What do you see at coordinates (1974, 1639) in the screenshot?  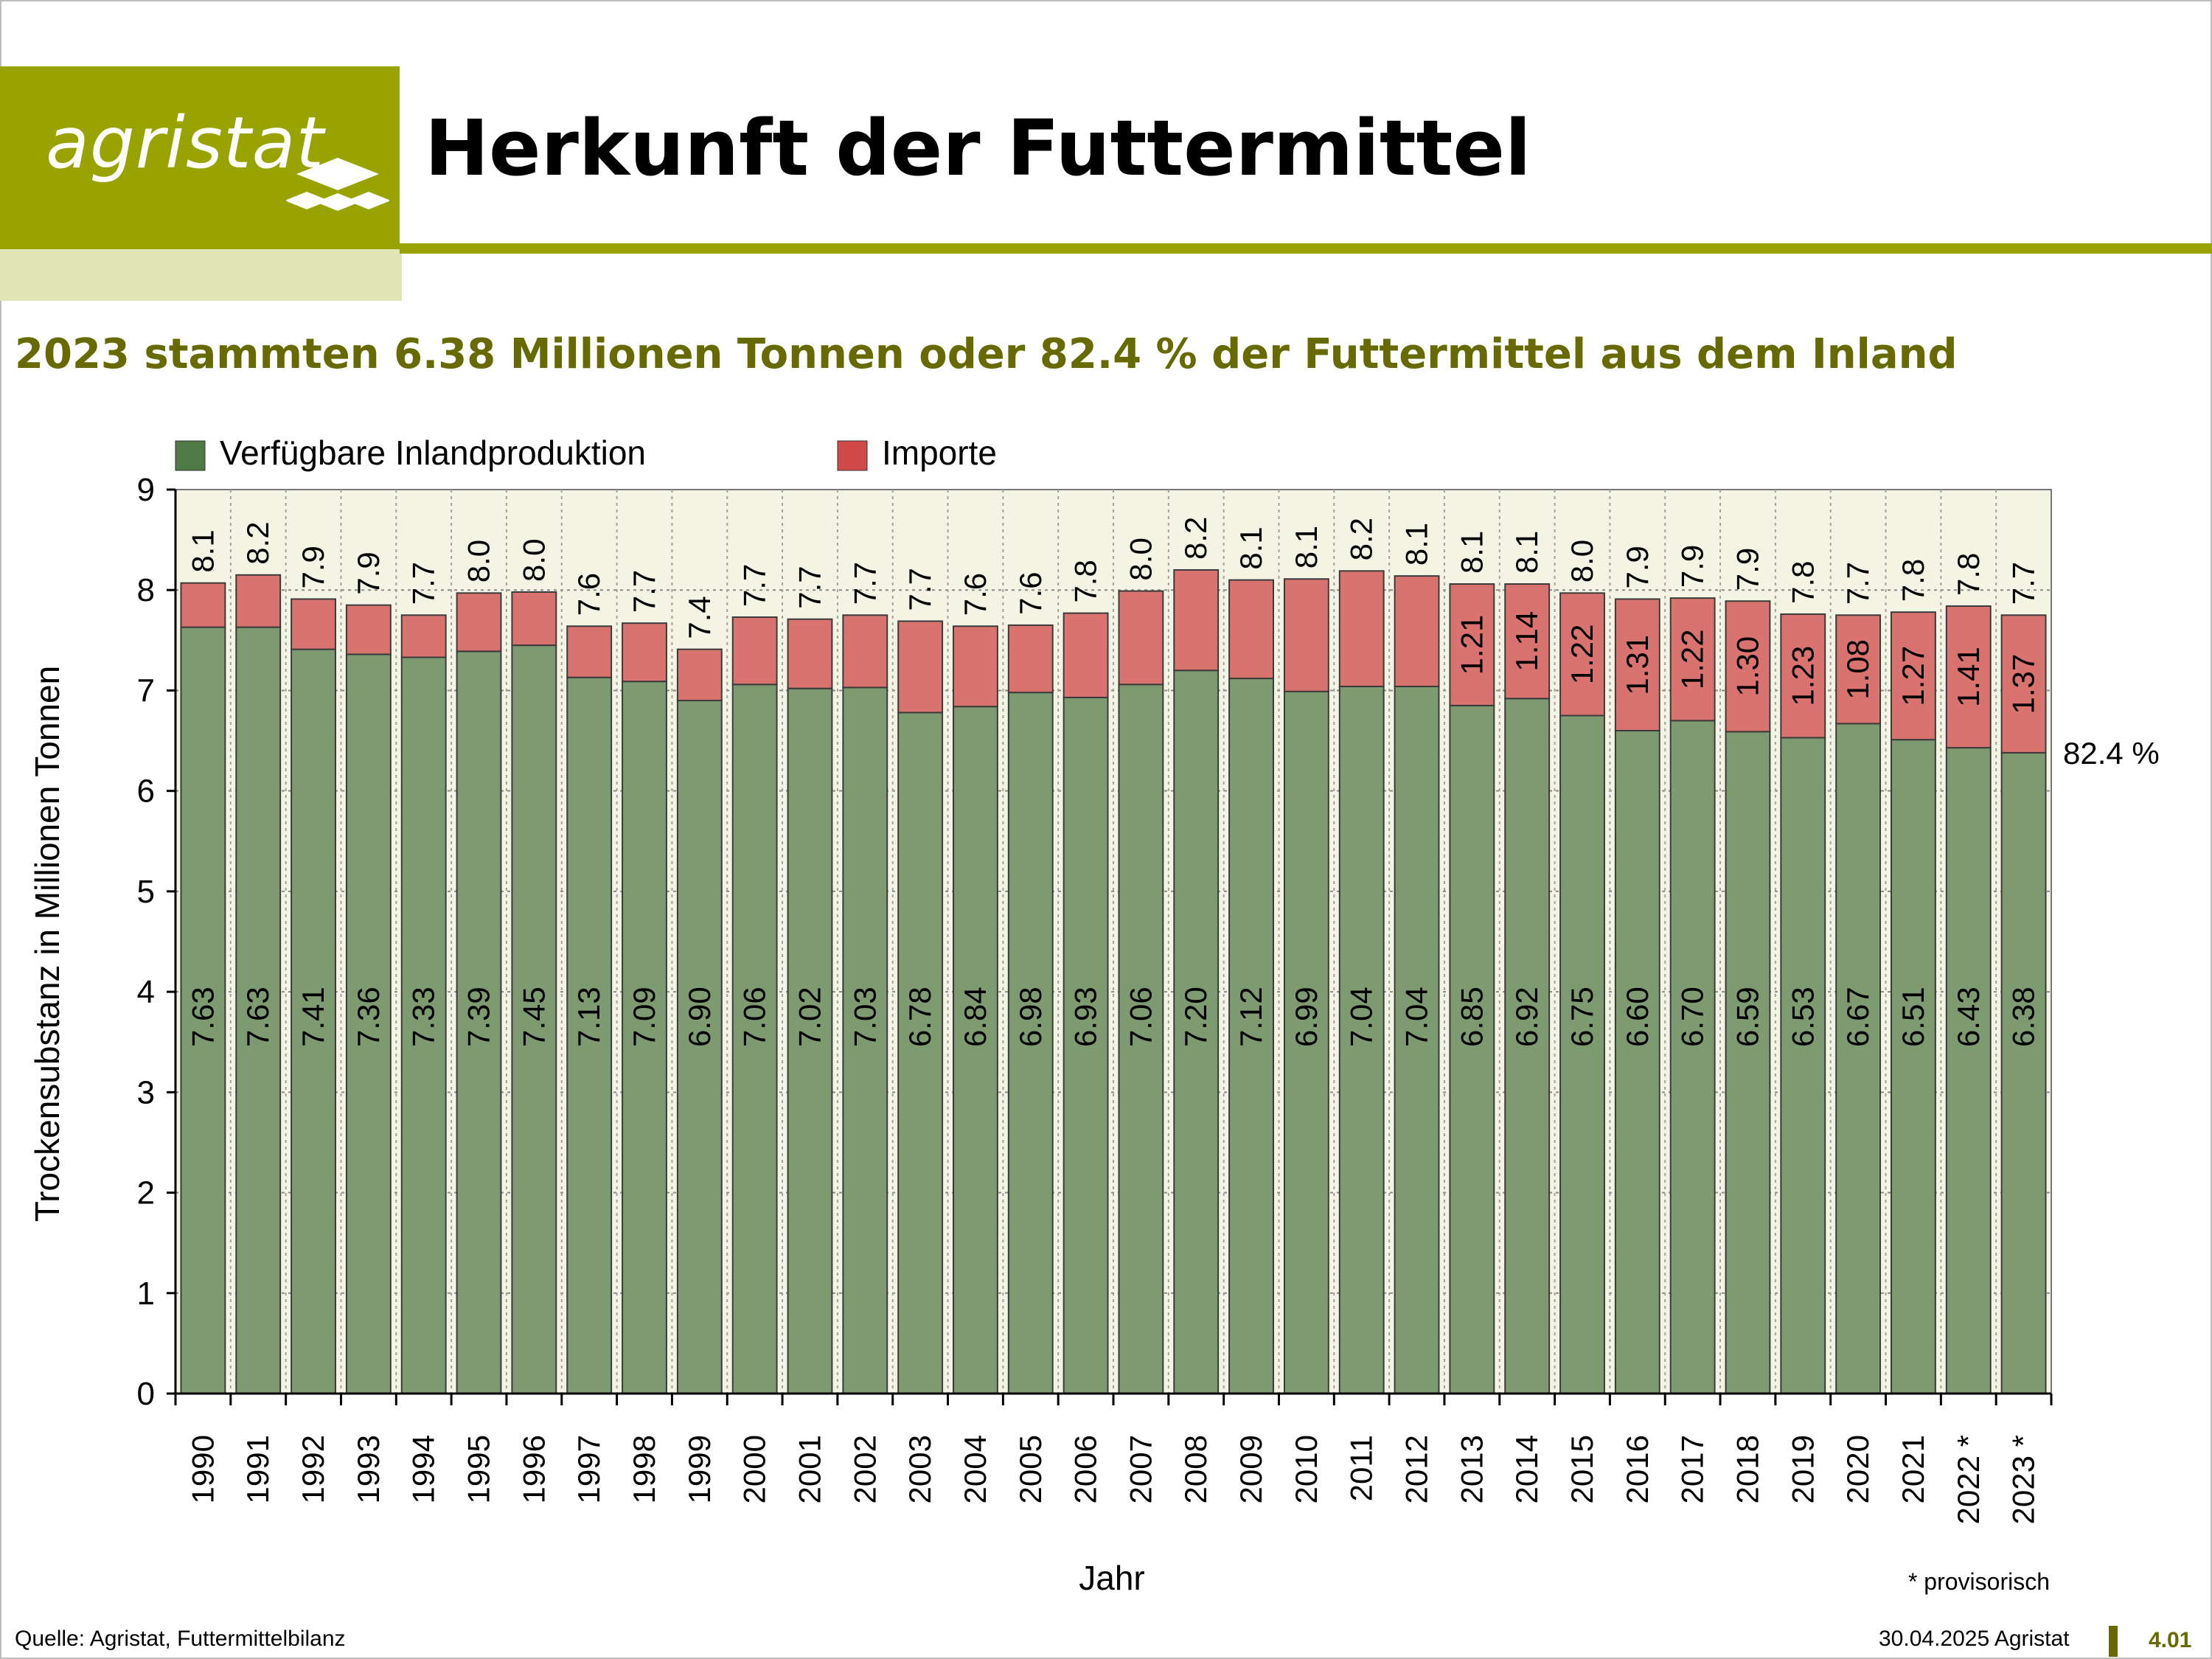 I see `footer-date: 30.04.2025 Agristat` at bounding box center [1974, 1639].